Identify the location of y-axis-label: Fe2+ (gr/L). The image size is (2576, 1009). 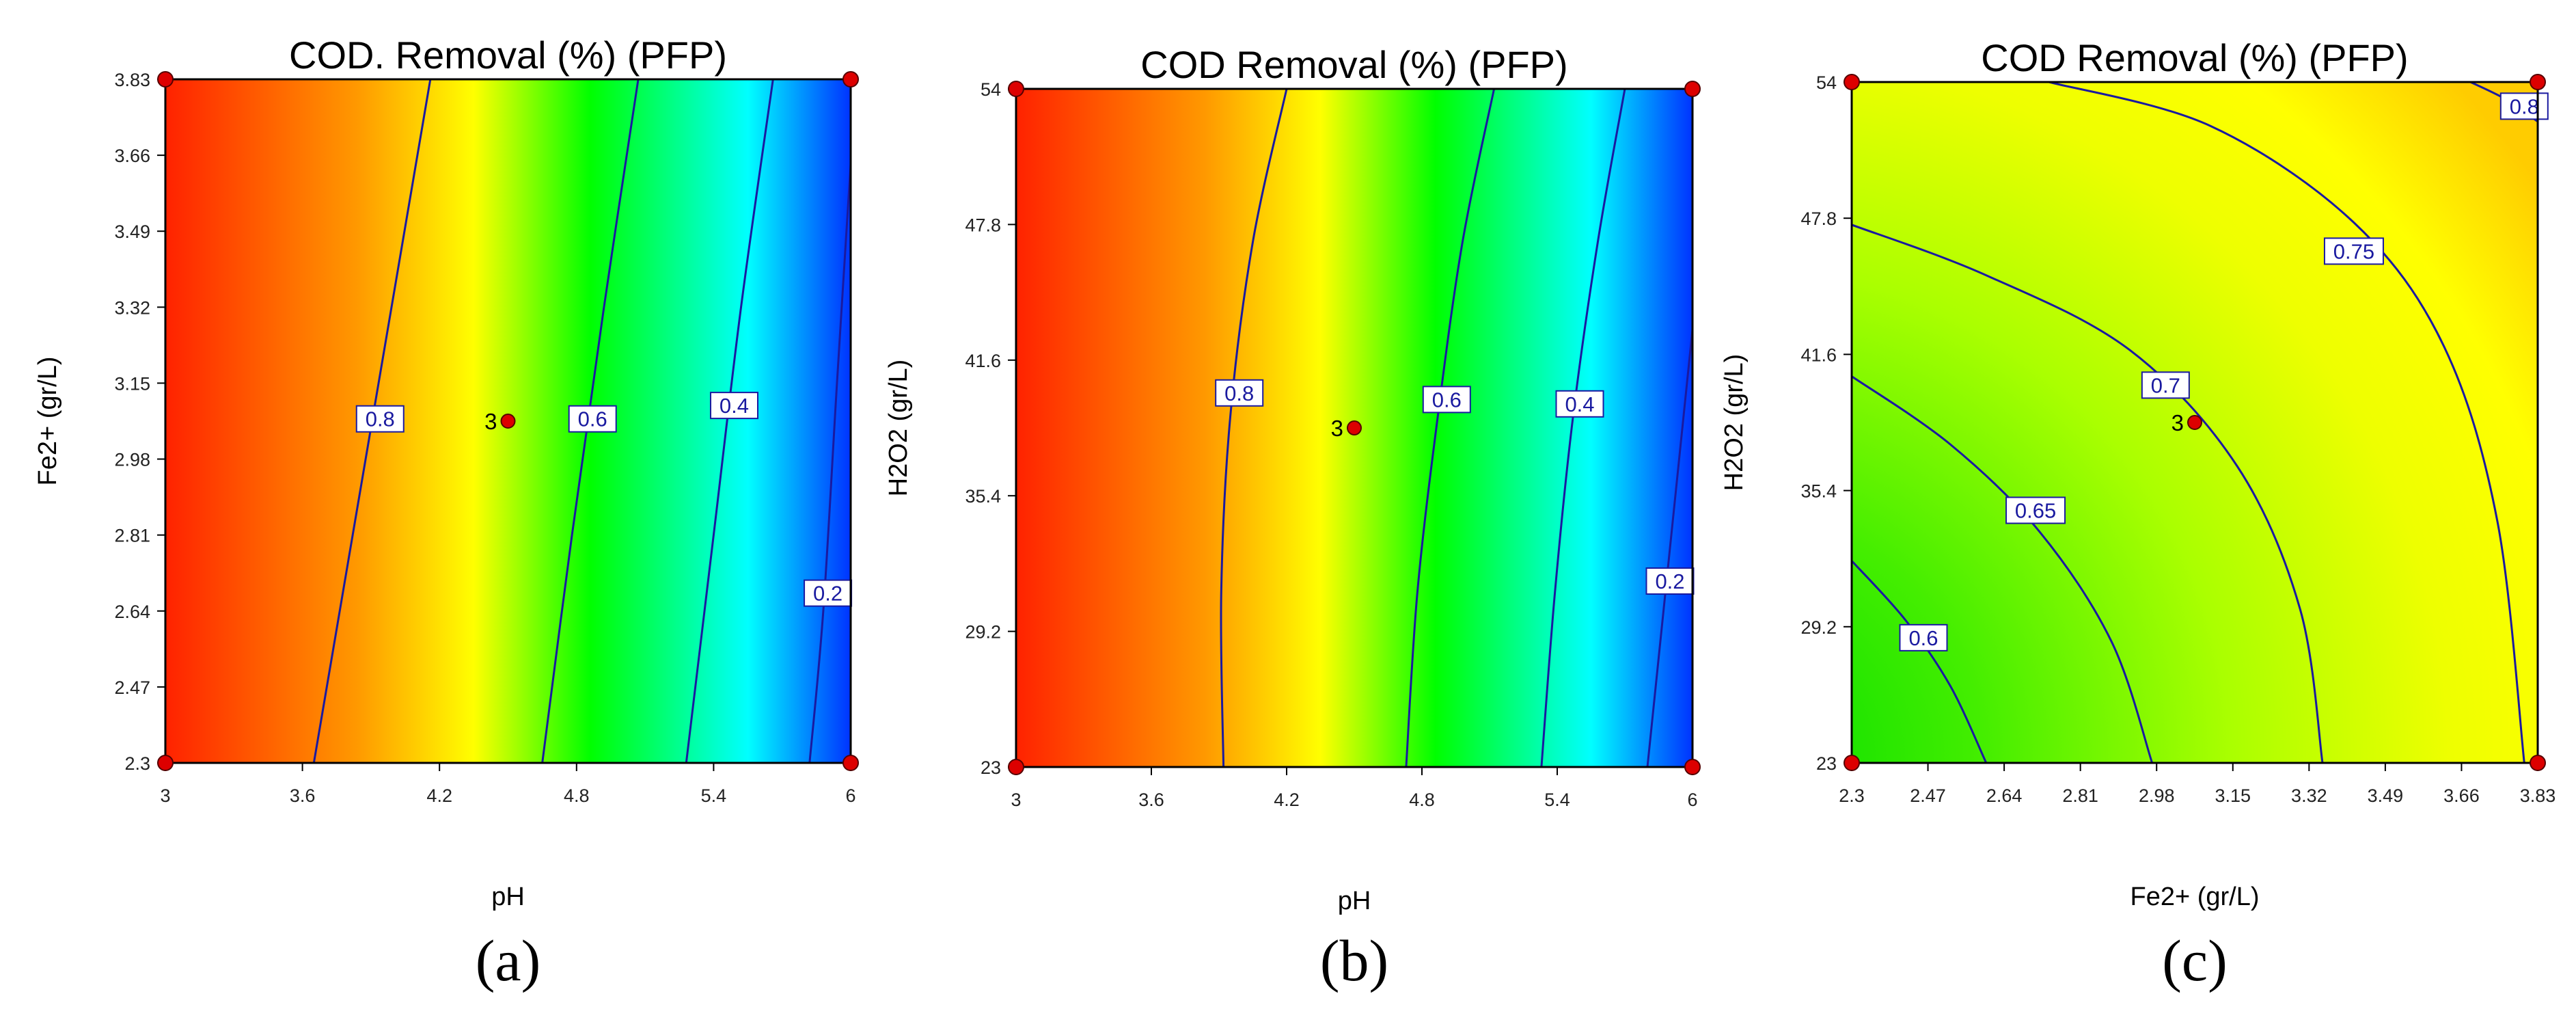
(47, 421).